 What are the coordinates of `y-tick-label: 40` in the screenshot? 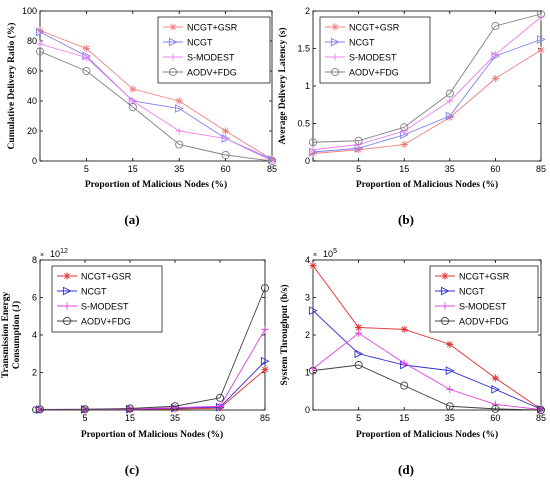 It's located at (32, 101).